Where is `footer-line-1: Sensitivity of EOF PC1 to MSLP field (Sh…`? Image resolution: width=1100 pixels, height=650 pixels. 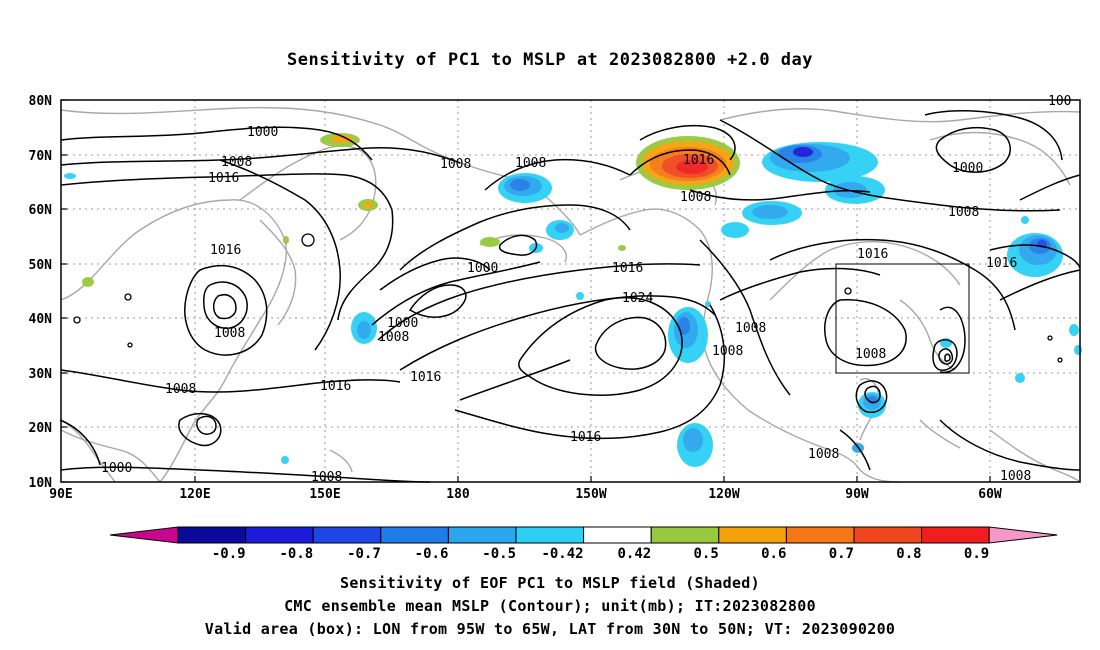
footer-line-1: Sensitivity of EOF PC1 to MSLP field (Sh… is located at coordinates (550, 583).